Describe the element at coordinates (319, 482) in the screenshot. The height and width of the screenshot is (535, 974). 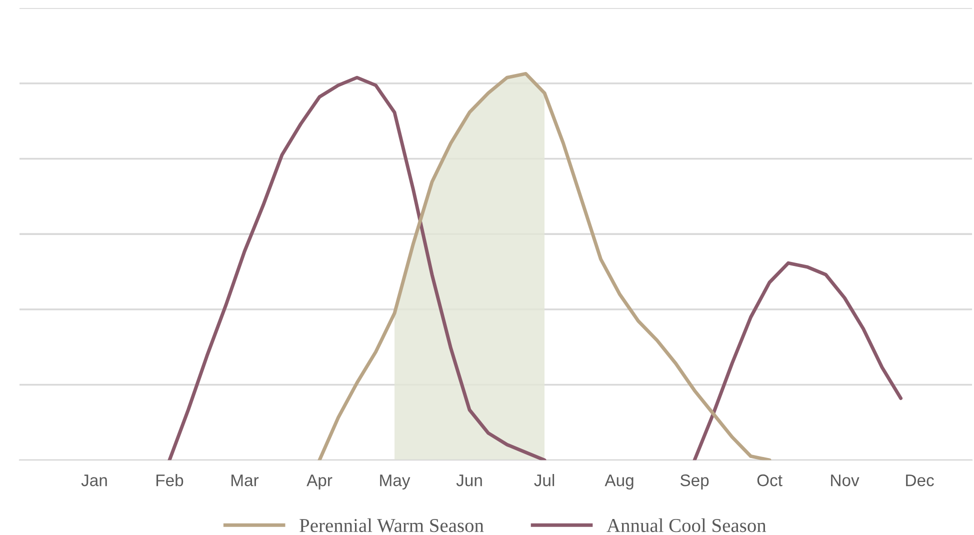
I see `x-tick-label: Apr` at that location.